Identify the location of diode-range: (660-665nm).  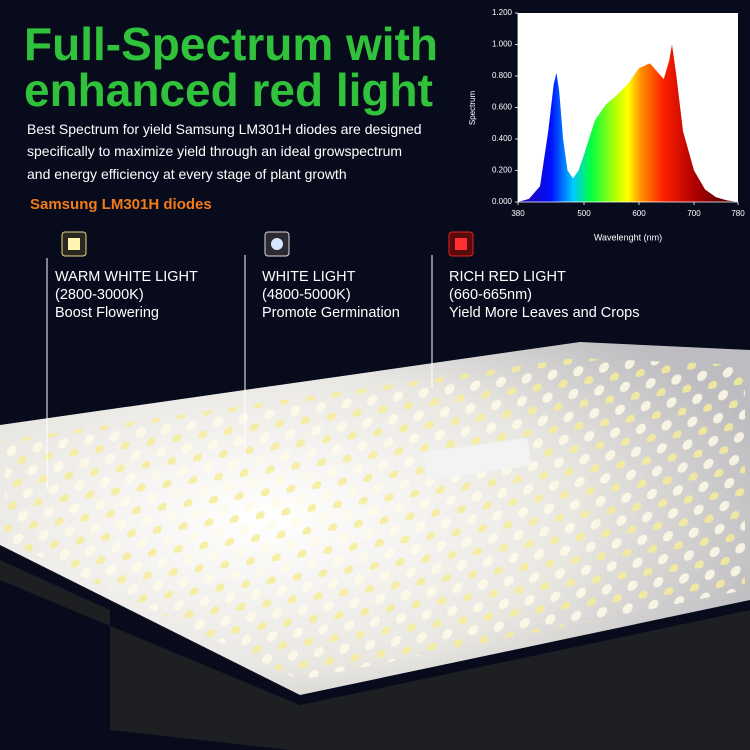
(490, 295).